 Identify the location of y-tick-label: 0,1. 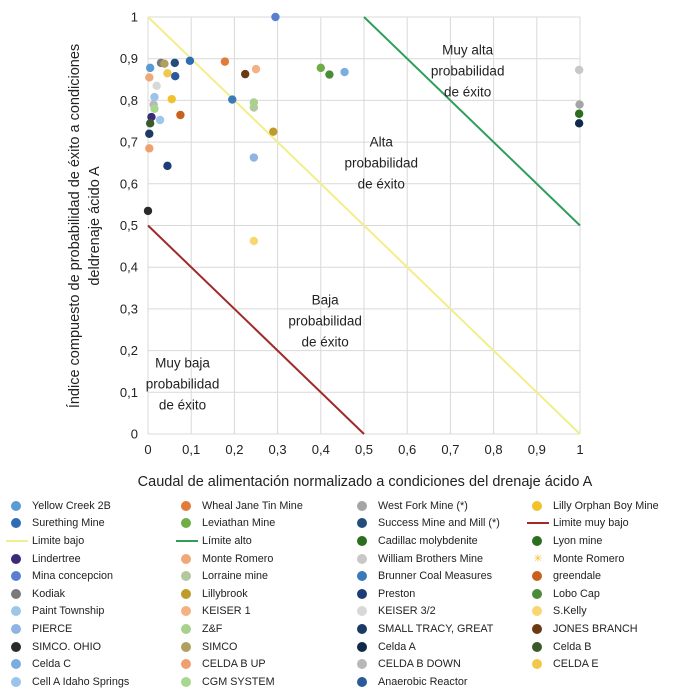
(129, 392).